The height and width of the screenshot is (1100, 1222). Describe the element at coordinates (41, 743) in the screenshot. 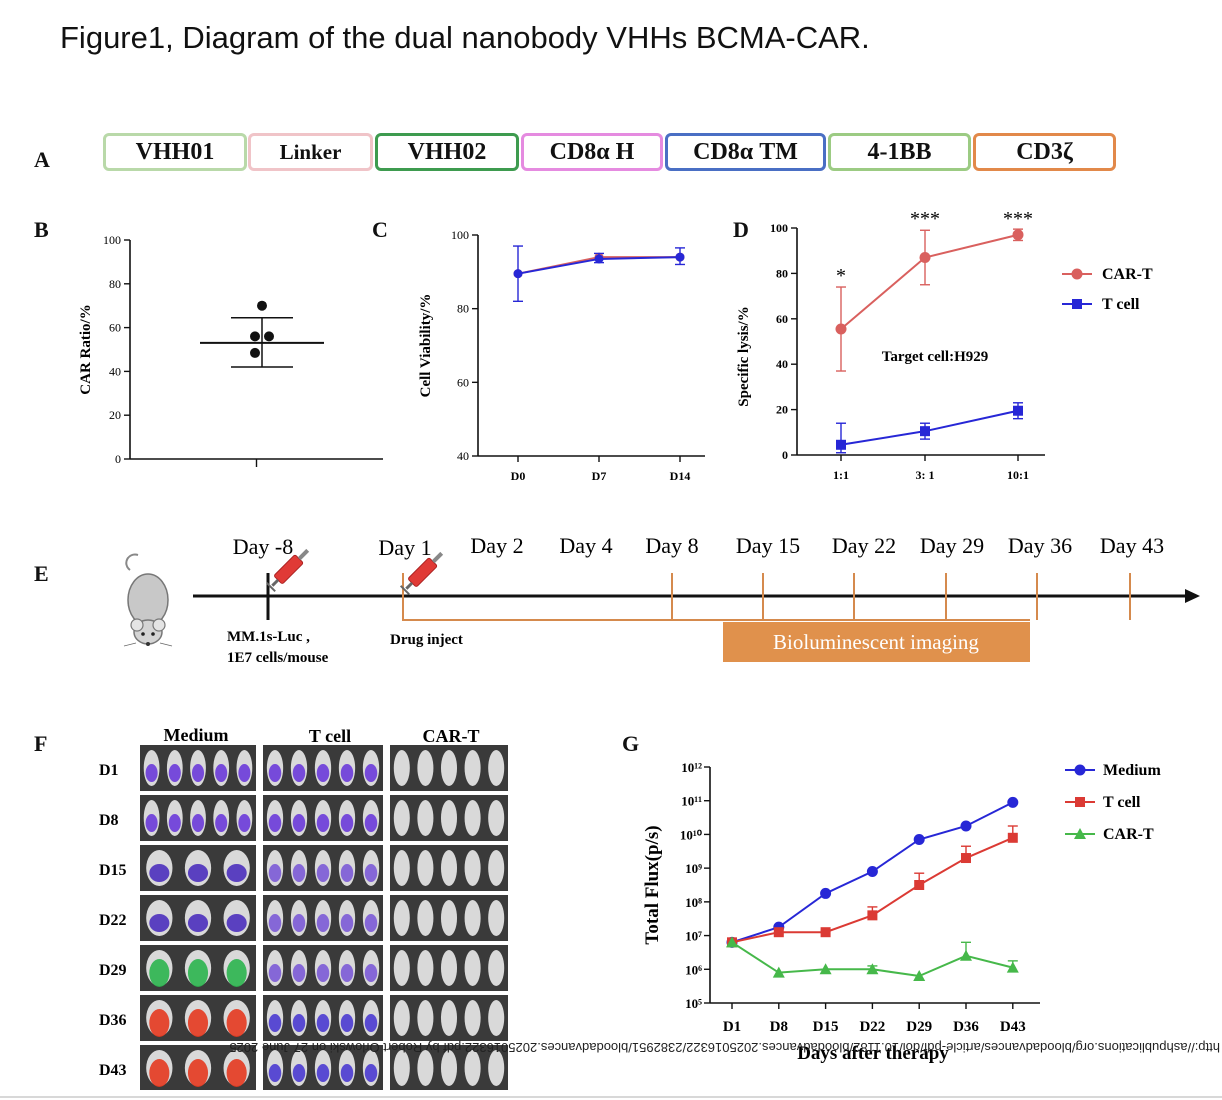

I see `panel-letter-f: F` at that location.